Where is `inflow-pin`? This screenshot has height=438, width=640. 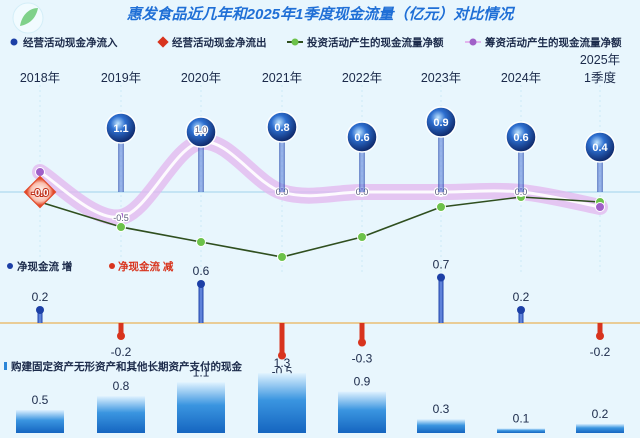 inflow-pin is located at coordinates (121, 160).